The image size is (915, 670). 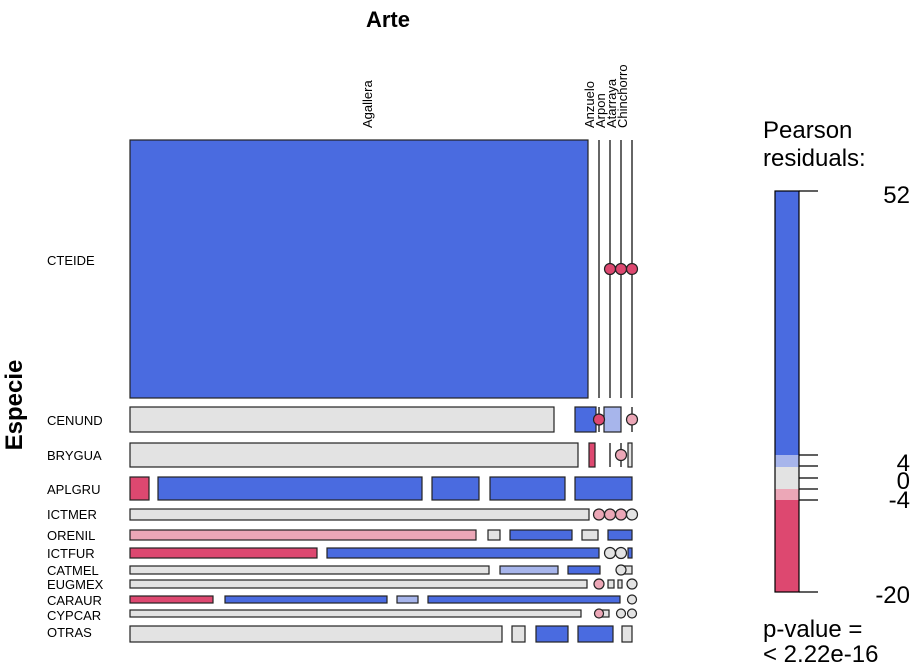 I want to click on top-variable-title: Arte, so click(x=388, y=19).